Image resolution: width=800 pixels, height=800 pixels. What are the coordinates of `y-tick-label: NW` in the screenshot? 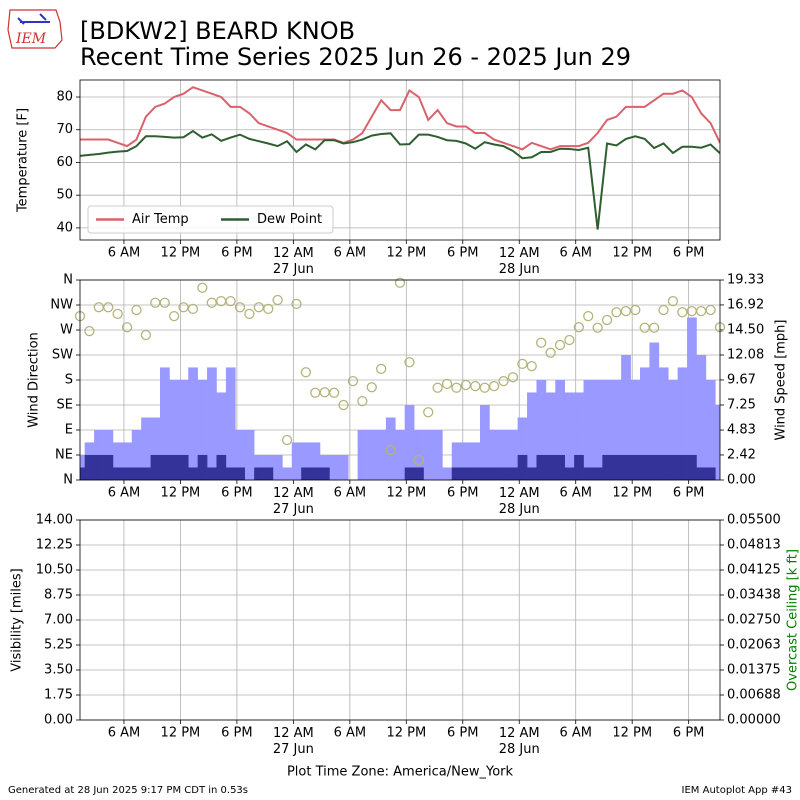 It's located at (61, 305).